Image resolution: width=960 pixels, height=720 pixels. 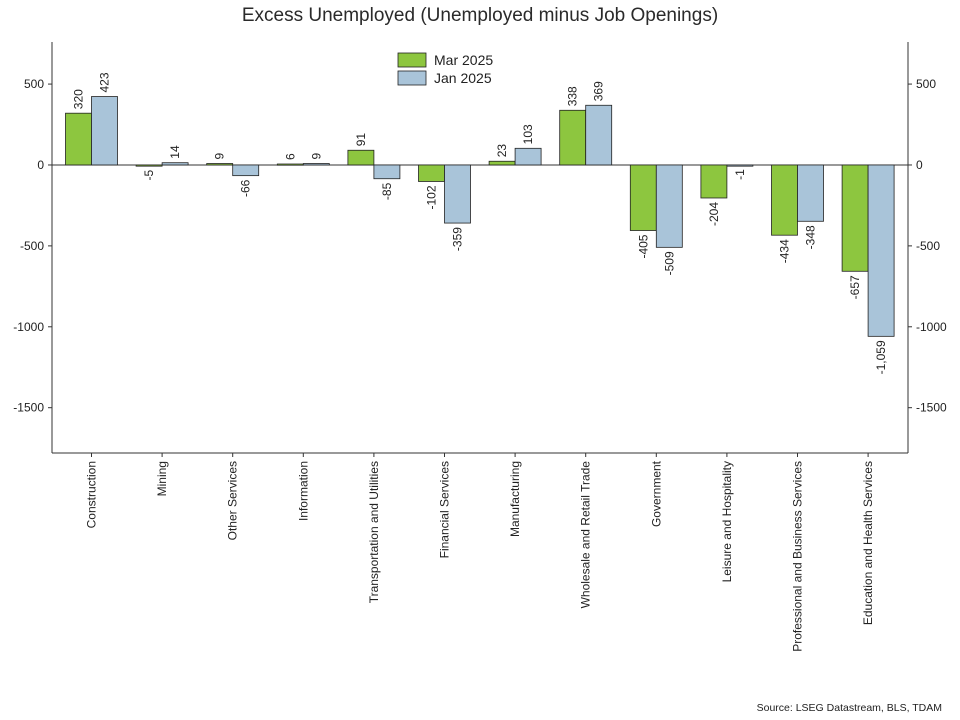 What do you see at coordinates (40, 165) in the screenshot?
I see `y-tick-label-left: 0` at bounding box center [40, 165].